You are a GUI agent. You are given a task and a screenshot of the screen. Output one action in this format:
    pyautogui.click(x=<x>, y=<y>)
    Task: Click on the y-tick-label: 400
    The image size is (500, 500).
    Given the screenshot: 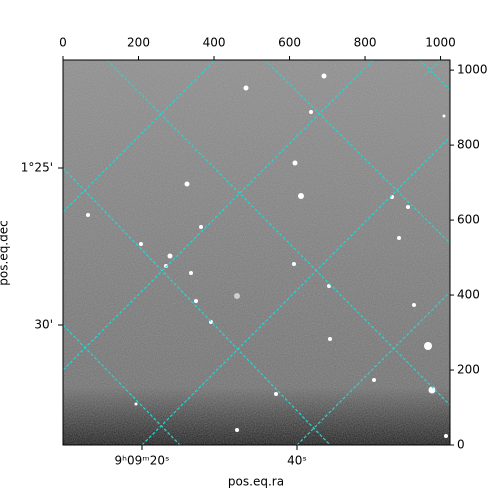 What is the action you would take?
    pyautogui.click(x=468, y=295)
    